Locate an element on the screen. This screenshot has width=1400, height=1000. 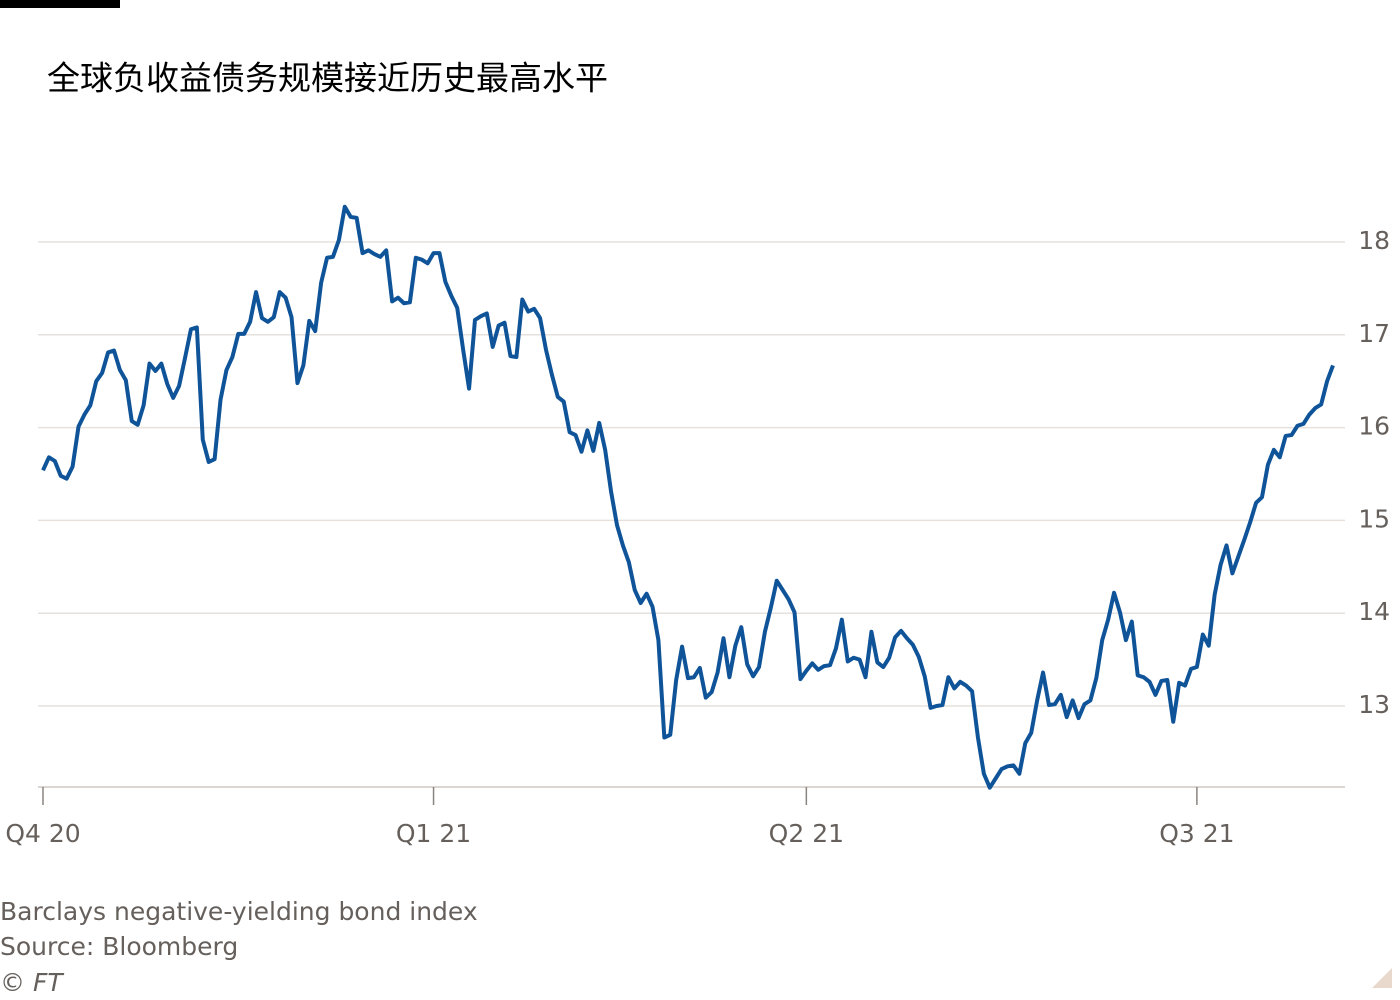
y-tick-label: 17 is located at coordinates (1374, 333).